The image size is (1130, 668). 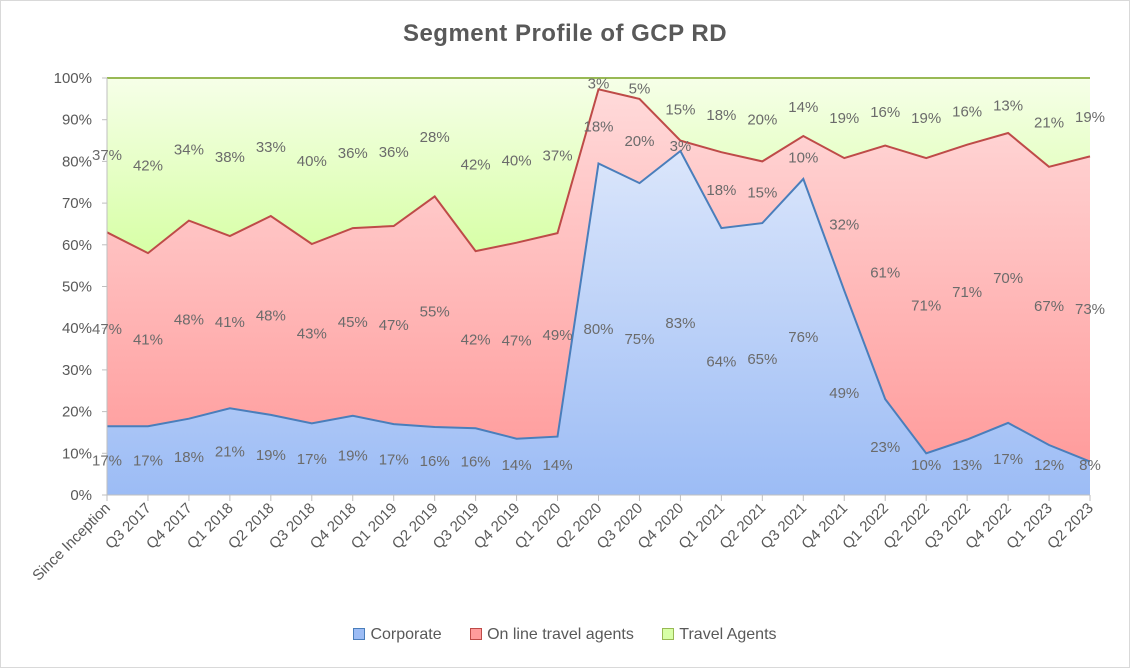 What do you see at coordinates (73, 78) in the screenshot?
I see `y-tick-label: 100%` at bounding box center [73, 78].